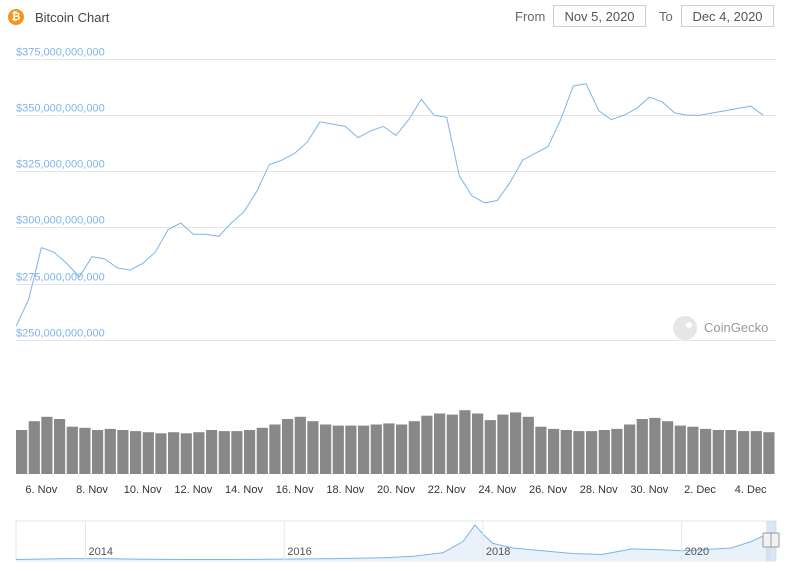 The image size is (790, 571). Describe the element at coordinates (295, 490) in the screenshot. I see `x-tick-label: 16. Nov` at that location.